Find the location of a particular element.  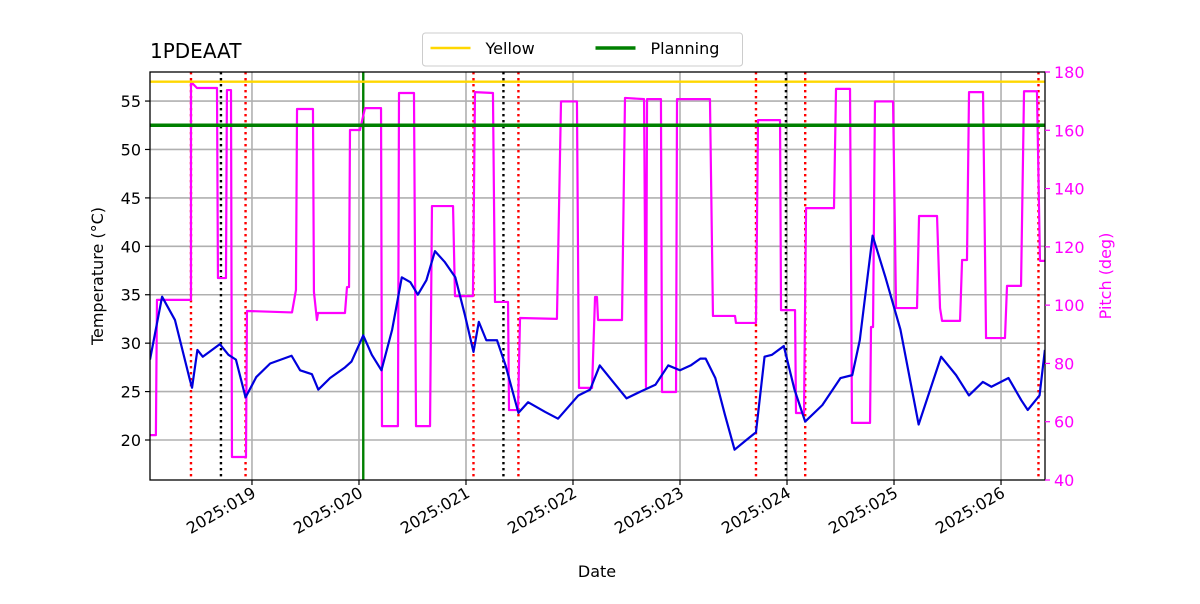

y-axis-label: Temperature (°C) is located at coordinates (97, 276).